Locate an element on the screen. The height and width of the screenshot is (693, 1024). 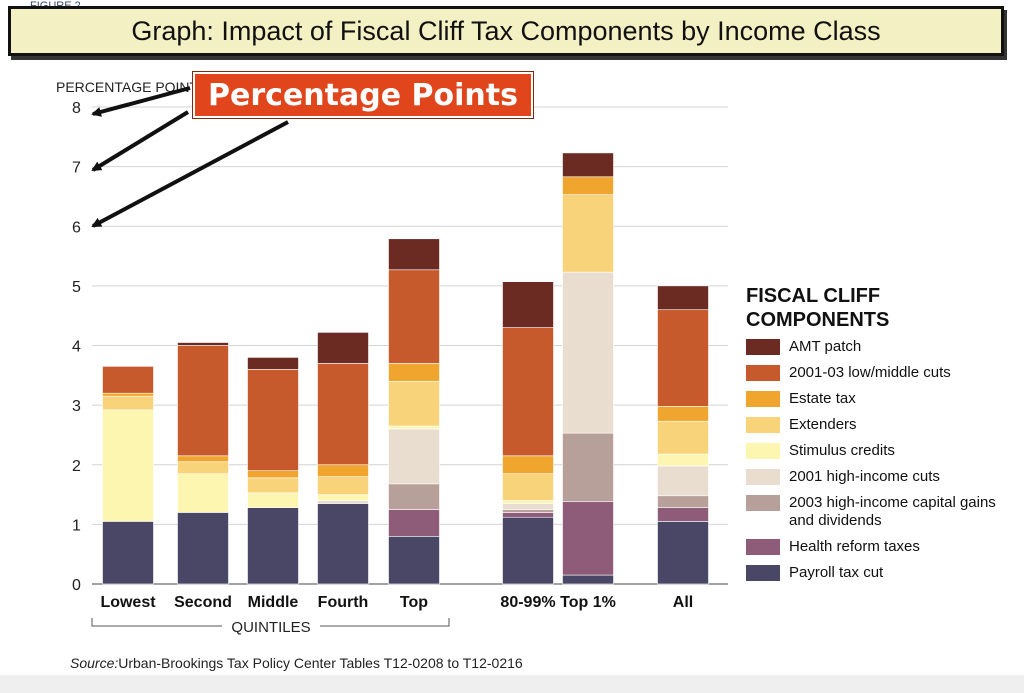
legend-item: Health reform taxes is located at coordinates (875, 547).